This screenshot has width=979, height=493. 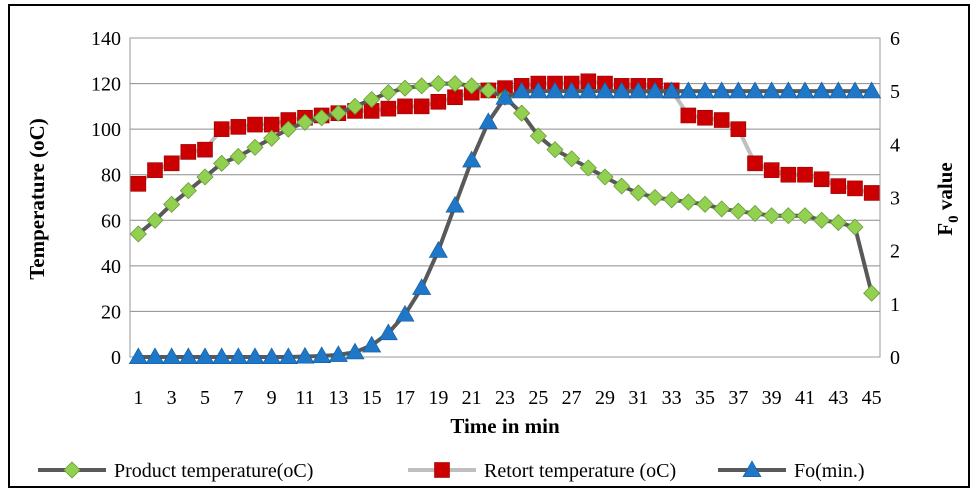 I want to click on x-tick-label-17: 35, so click(x=705, y=398).